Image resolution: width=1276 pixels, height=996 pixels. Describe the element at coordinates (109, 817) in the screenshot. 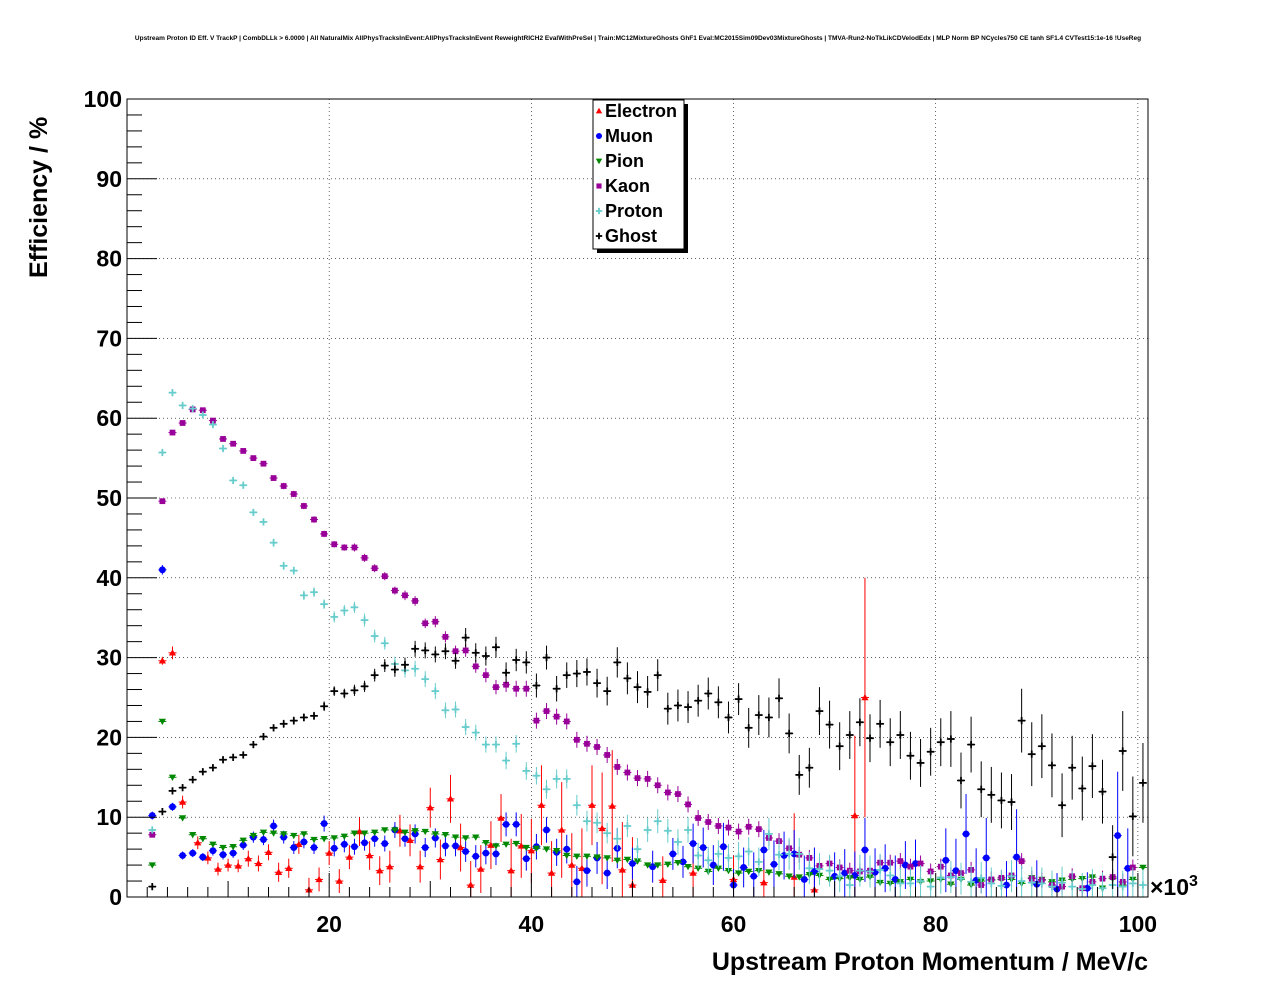

I see `y-tick-label: 10` at that location.